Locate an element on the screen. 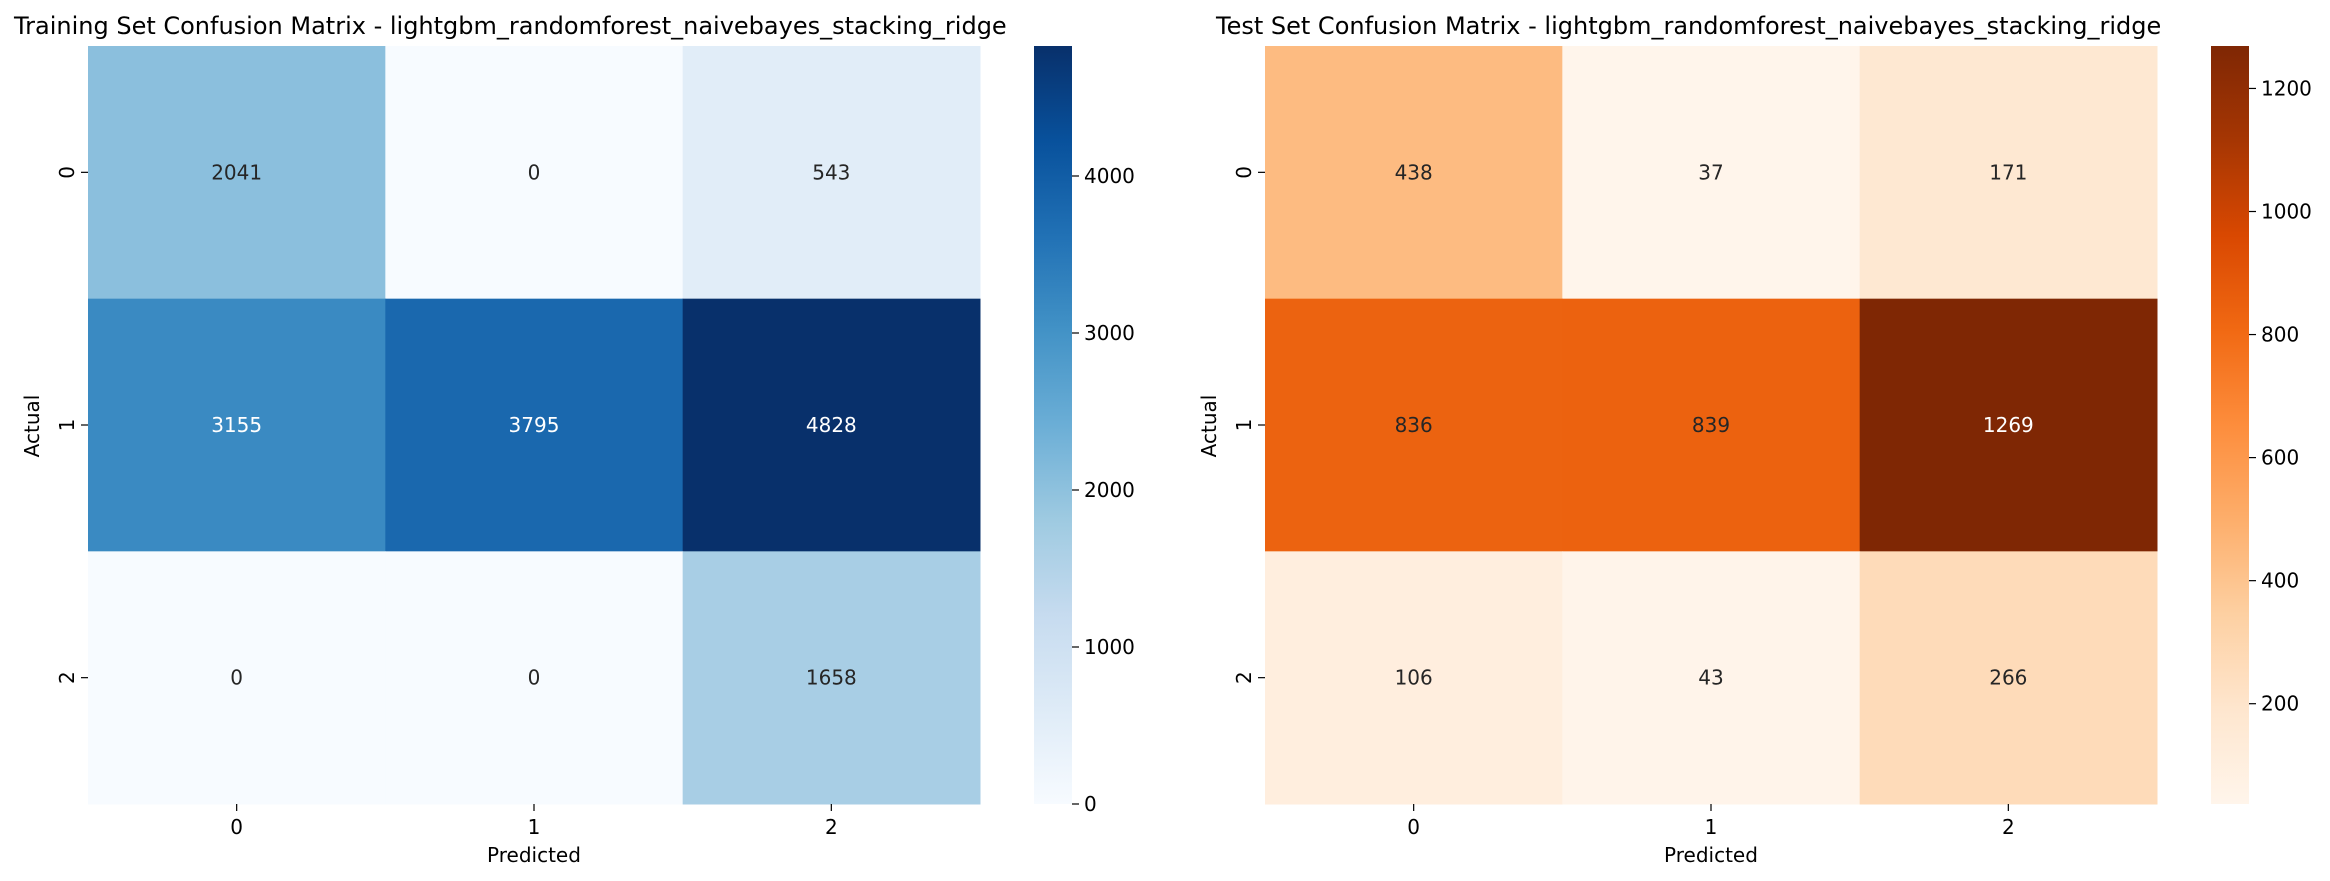 The width and height of the screenshot is (2330, 881). train-colorbar-tick-label-4: 4000 is located at coordinates (1109, 176).